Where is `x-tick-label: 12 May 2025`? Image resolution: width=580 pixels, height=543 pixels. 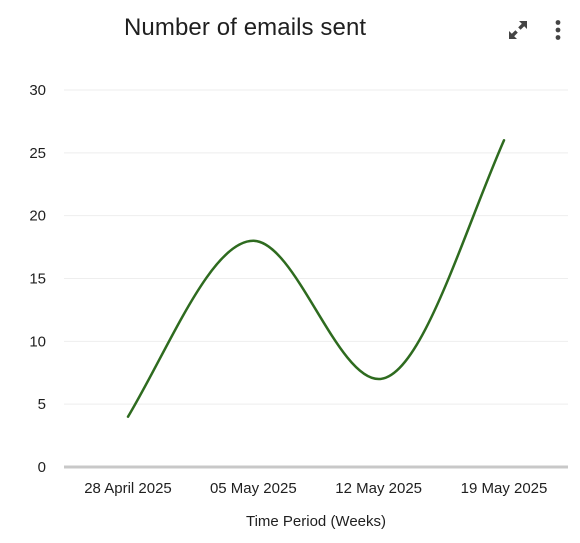 x-tick-label: 12 May 2025 is located at coordinates (378, 488).